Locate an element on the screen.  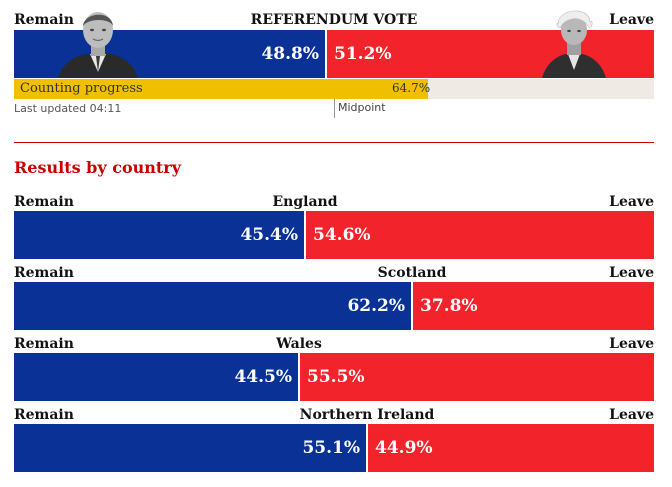
referendum-vote-bar: 48.8% 51.2% is located at coordinates (334, 54).